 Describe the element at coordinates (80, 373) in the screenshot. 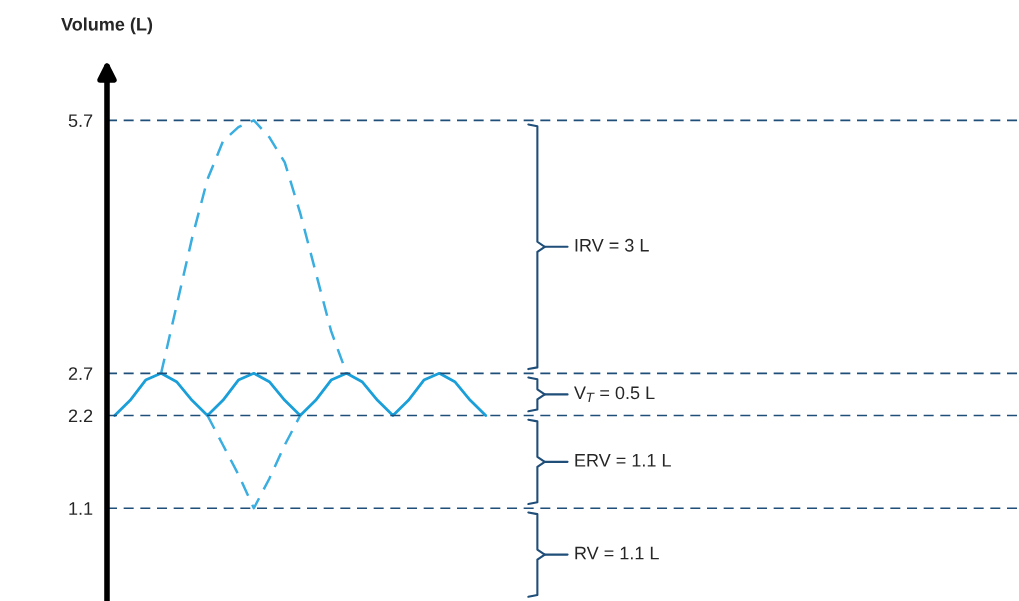

I see `y-tick-label: 2.7` at that location.